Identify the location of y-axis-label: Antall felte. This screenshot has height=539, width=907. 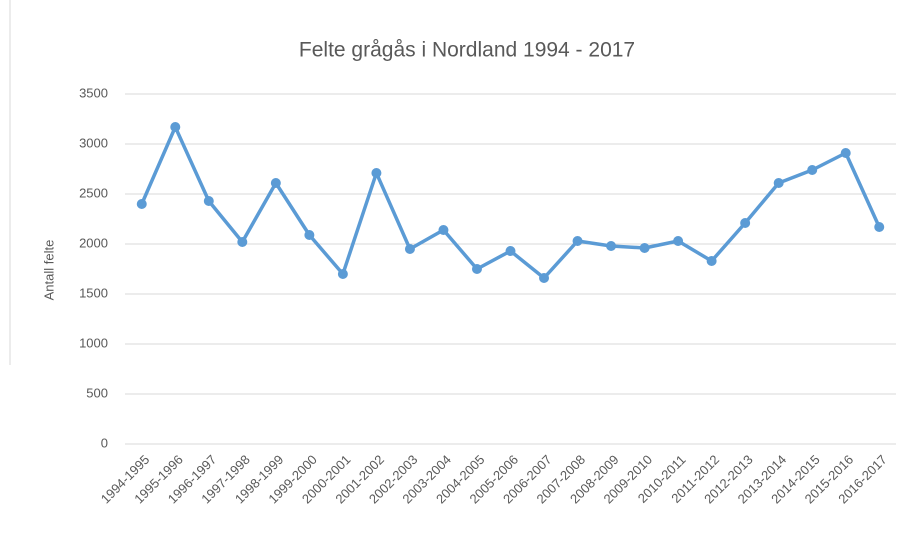
(48, 270).